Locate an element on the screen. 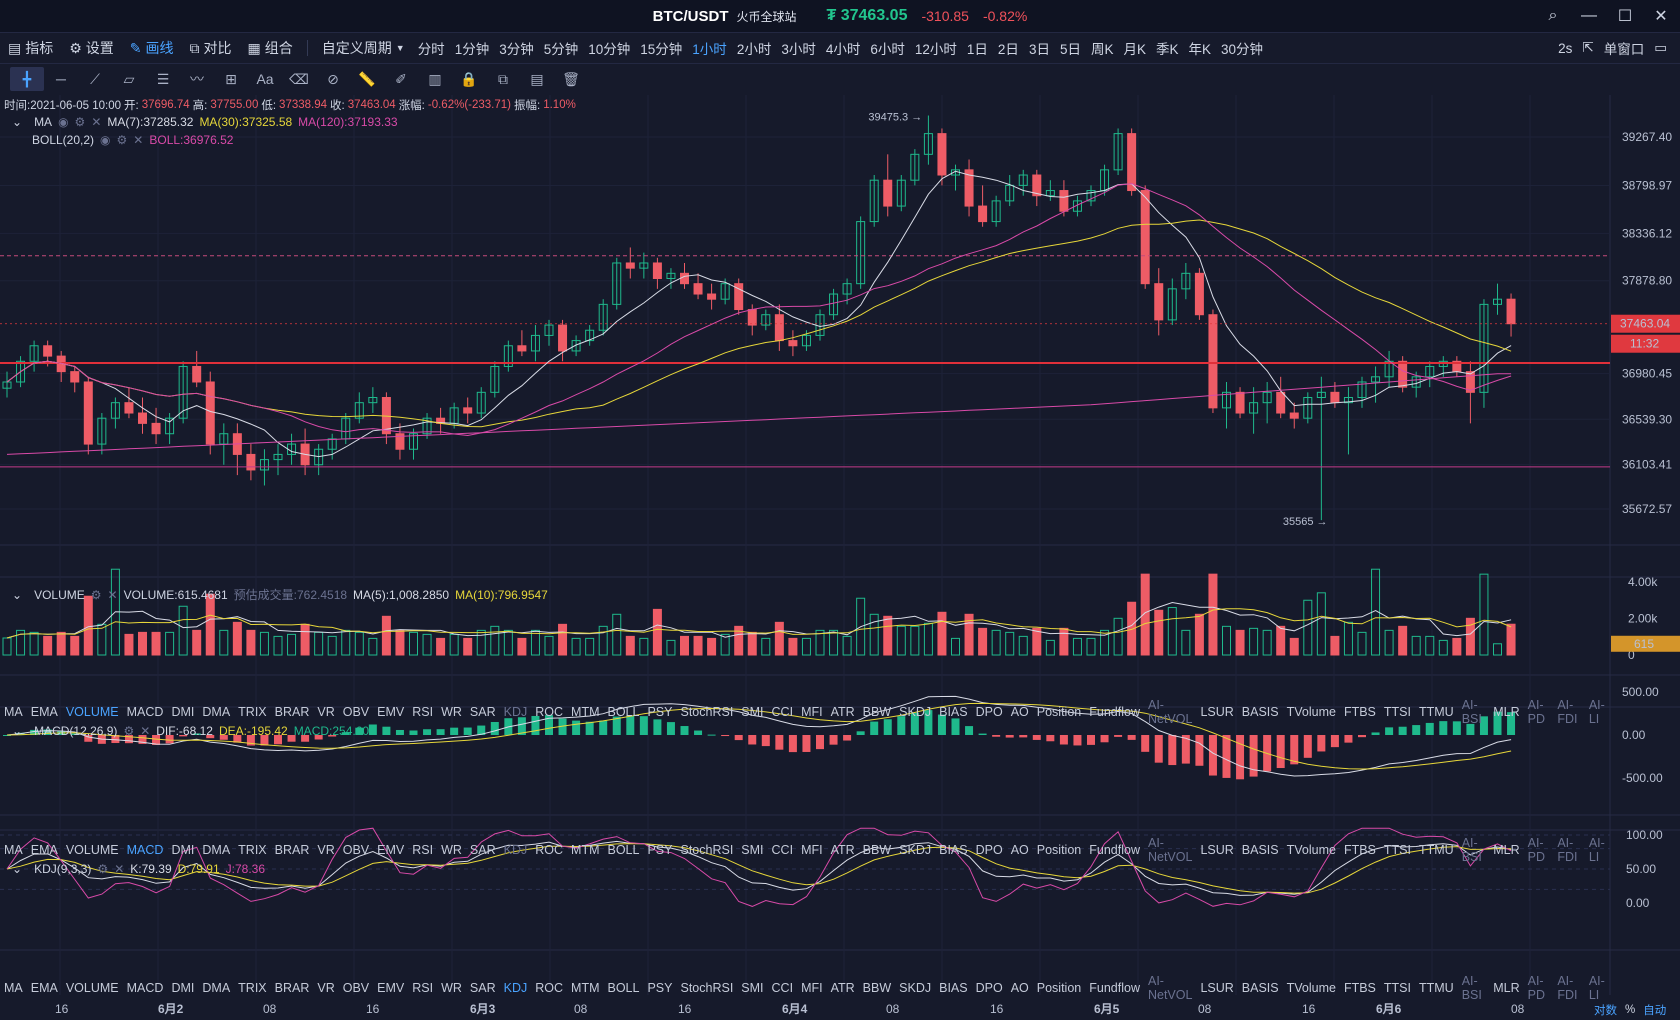  period-12: 1日 is located at coordinates (977, 49).